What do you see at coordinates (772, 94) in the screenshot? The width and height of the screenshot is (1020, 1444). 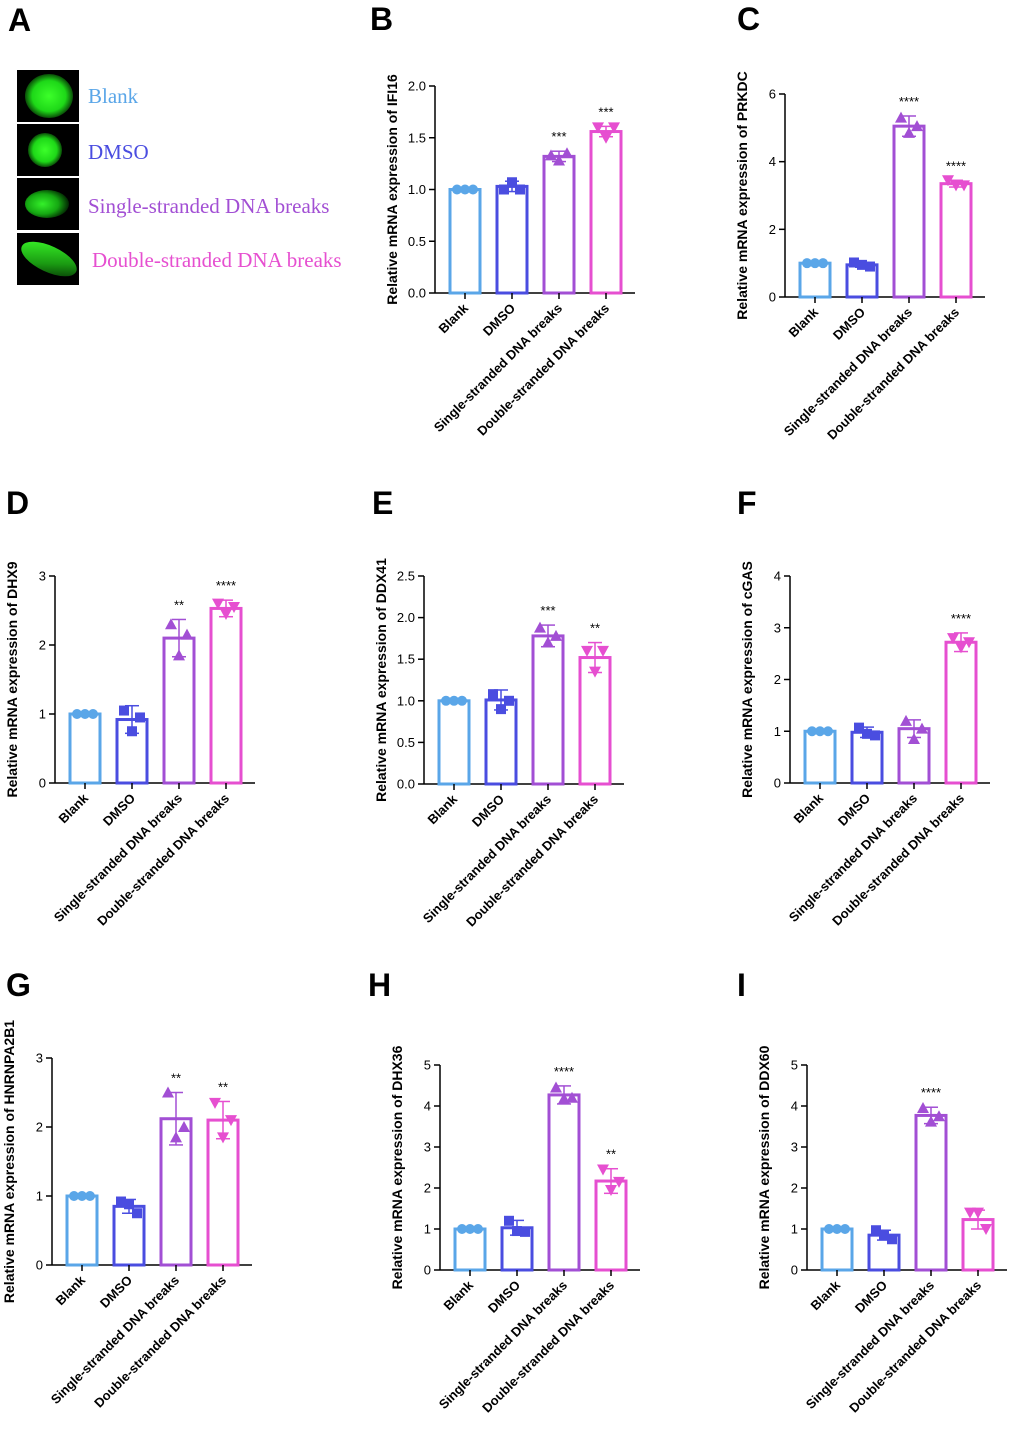 I see `y-tick-label: 6` at bounding box center [772, 94].